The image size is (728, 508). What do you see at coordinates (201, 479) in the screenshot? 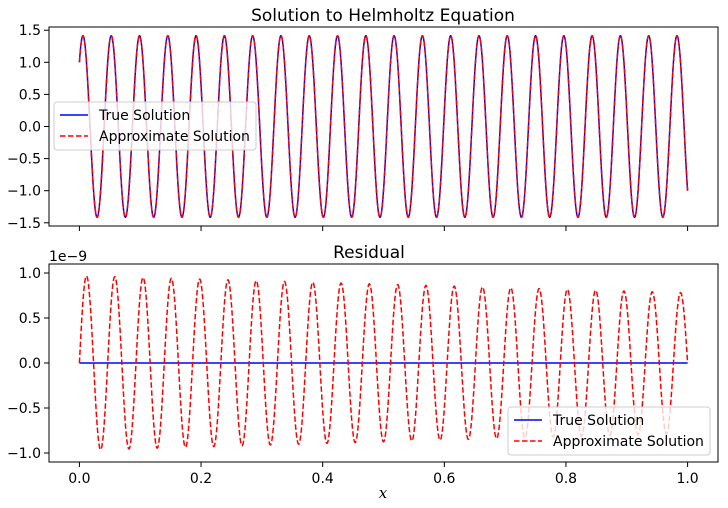
I see `bottom-x-tick-label: 0.2` at bounding box center [201, 479].